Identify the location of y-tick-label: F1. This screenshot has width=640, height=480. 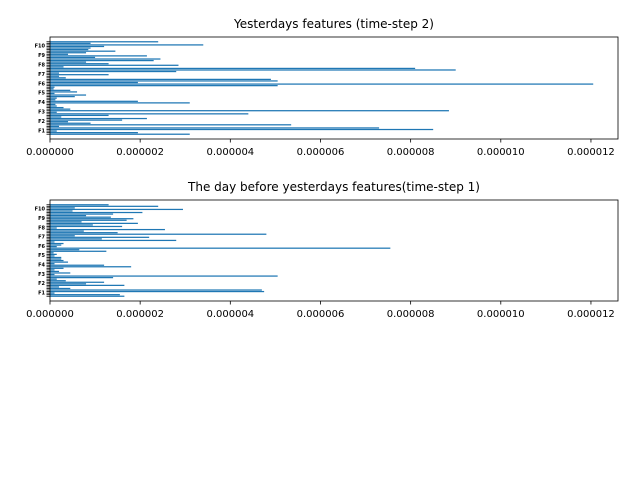
(41, 131).